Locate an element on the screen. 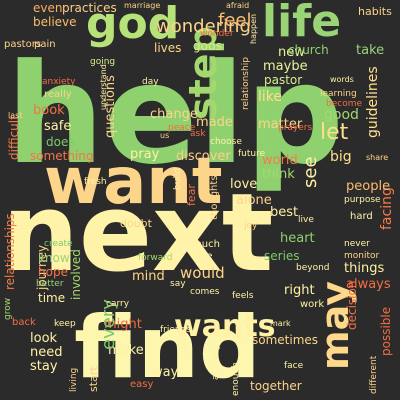 Image resolution: width=400 pixels, height=400 pixels. word-heart: heart is located at coordinates (297, 238).